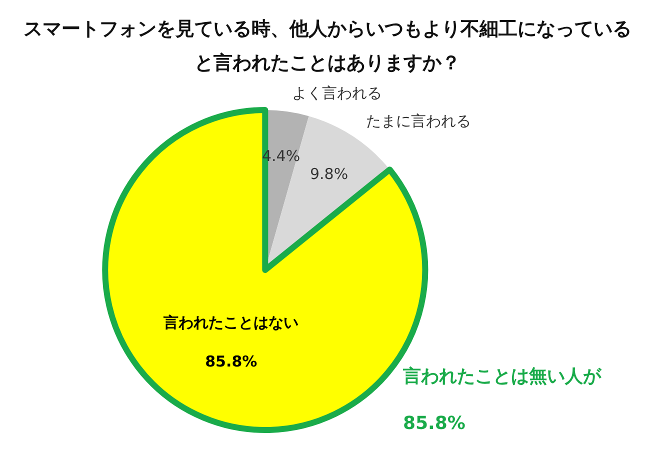 The width and height of the screenshot is (650, 458). Describe the element at coordinates (327, 46) in the screenshot. I see `chart-title: スマートフォンを見ている時、他人からいつもより不細工になっていると言われたことはありますか？` at that location.